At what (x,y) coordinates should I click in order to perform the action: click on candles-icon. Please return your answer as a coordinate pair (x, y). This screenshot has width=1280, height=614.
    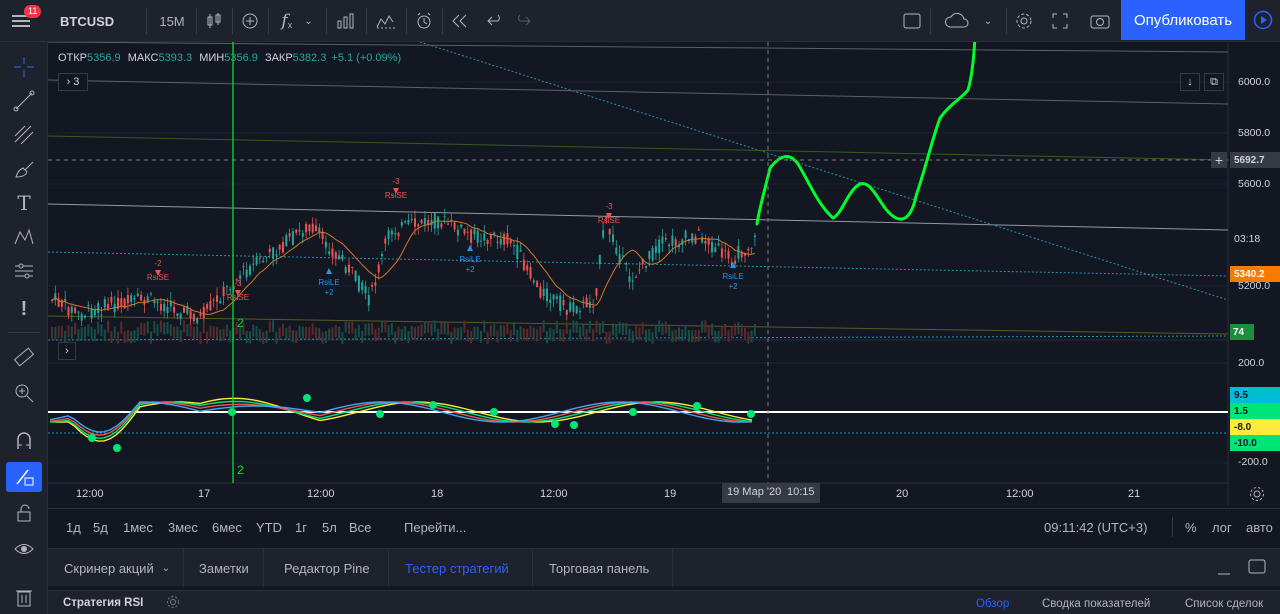
    Looking at the image, I should click on (214, 21).